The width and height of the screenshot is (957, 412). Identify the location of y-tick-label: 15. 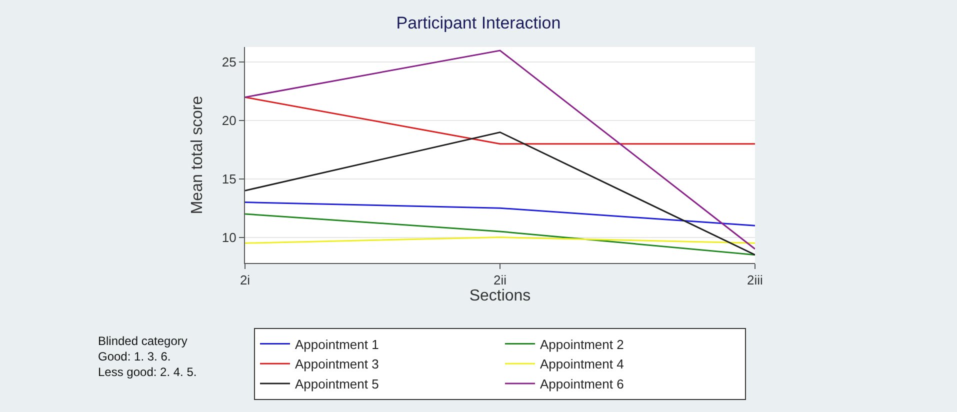
(229, 178).